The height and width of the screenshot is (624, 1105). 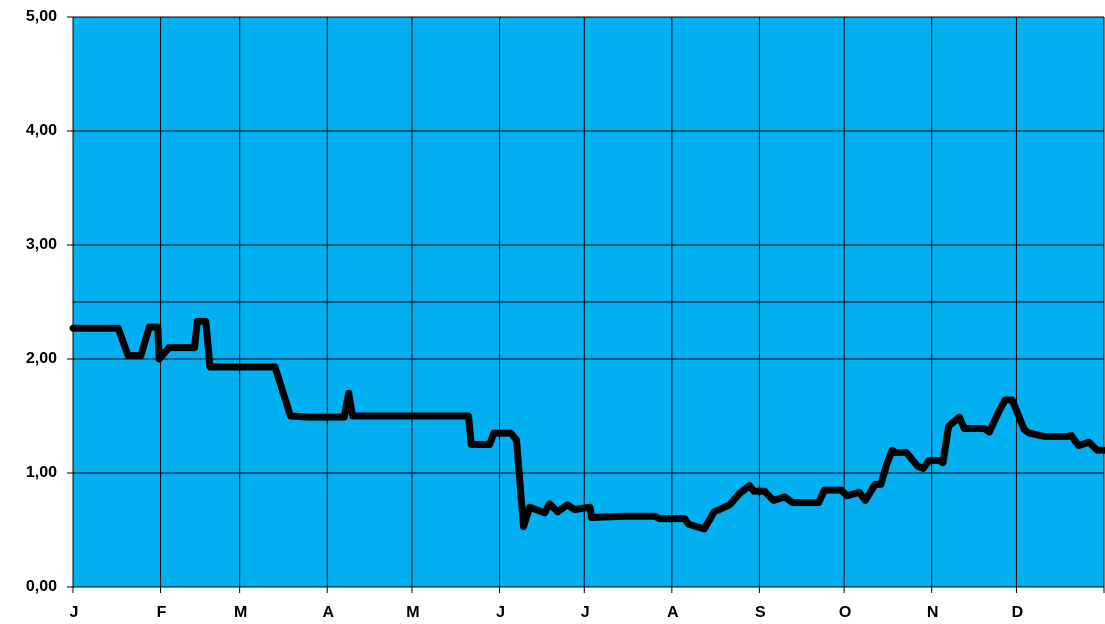 What do you see at coordinates (1018, 612) in the screenshot?
I see `x-tick-label: D` at bounding box center [1018, 612].